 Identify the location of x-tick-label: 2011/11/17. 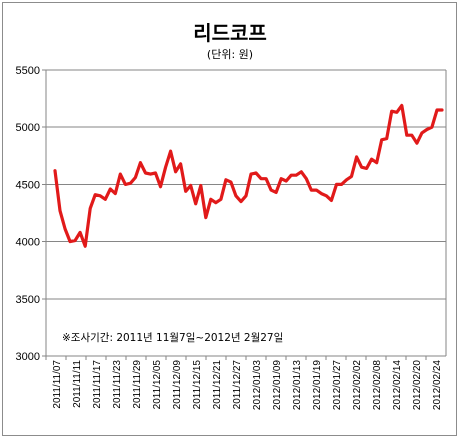
(97, 384).